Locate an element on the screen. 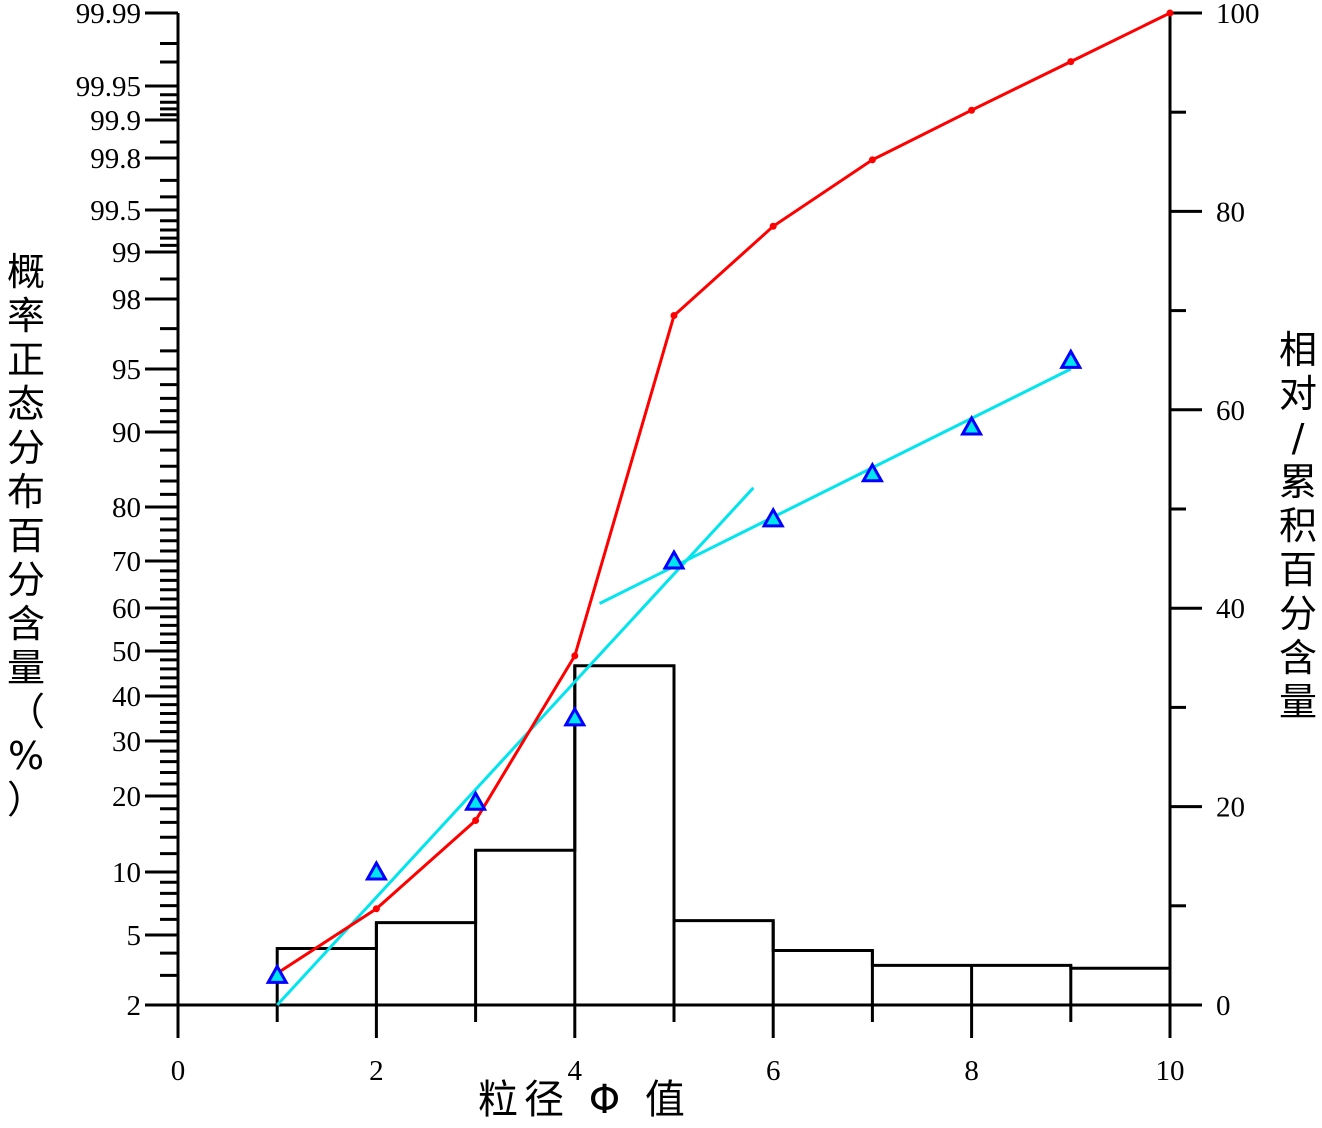  axis-title-char: 概 is located at coordinates (25, 272).